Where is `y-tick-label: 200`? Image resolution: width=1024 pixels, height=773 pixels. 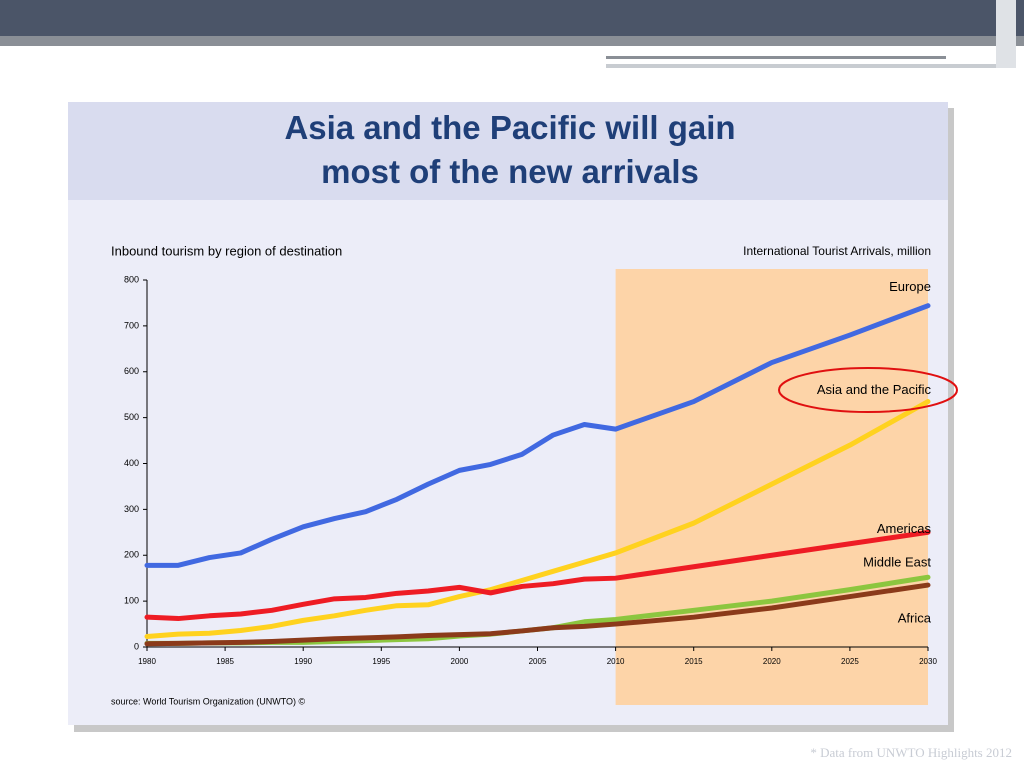 y-tick-label: 200 is located at coordinates (131, 555).